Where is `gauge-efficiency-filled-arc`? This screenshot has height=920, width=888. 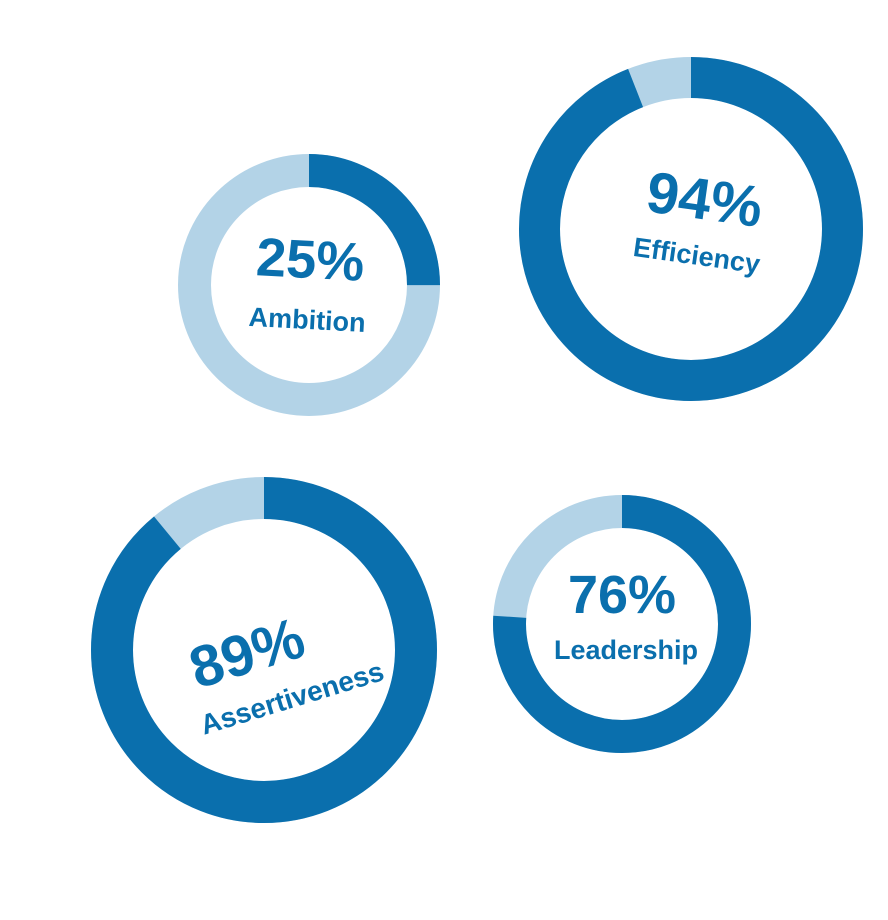
gauge-efficiency-filled-arc is located at coordinates (691, 229).